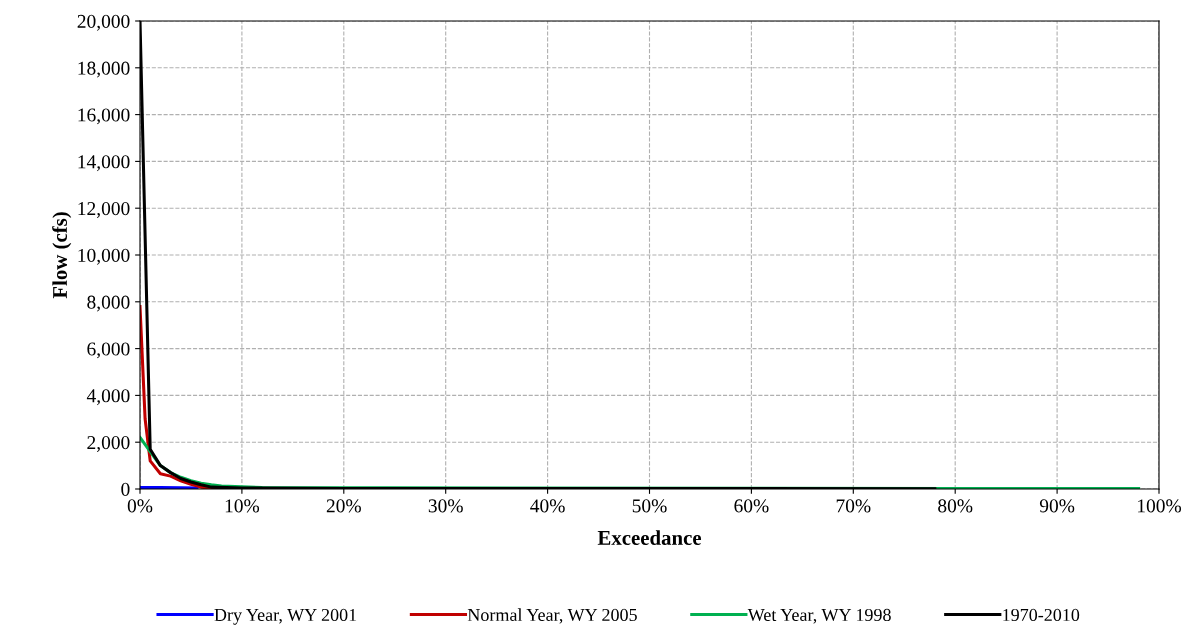 The image size is (1198, 639). What do you see at coordinates (108, 397) in the screenshot?
I see `y-tick-label: 4,000` at bounding box center [108, 397].